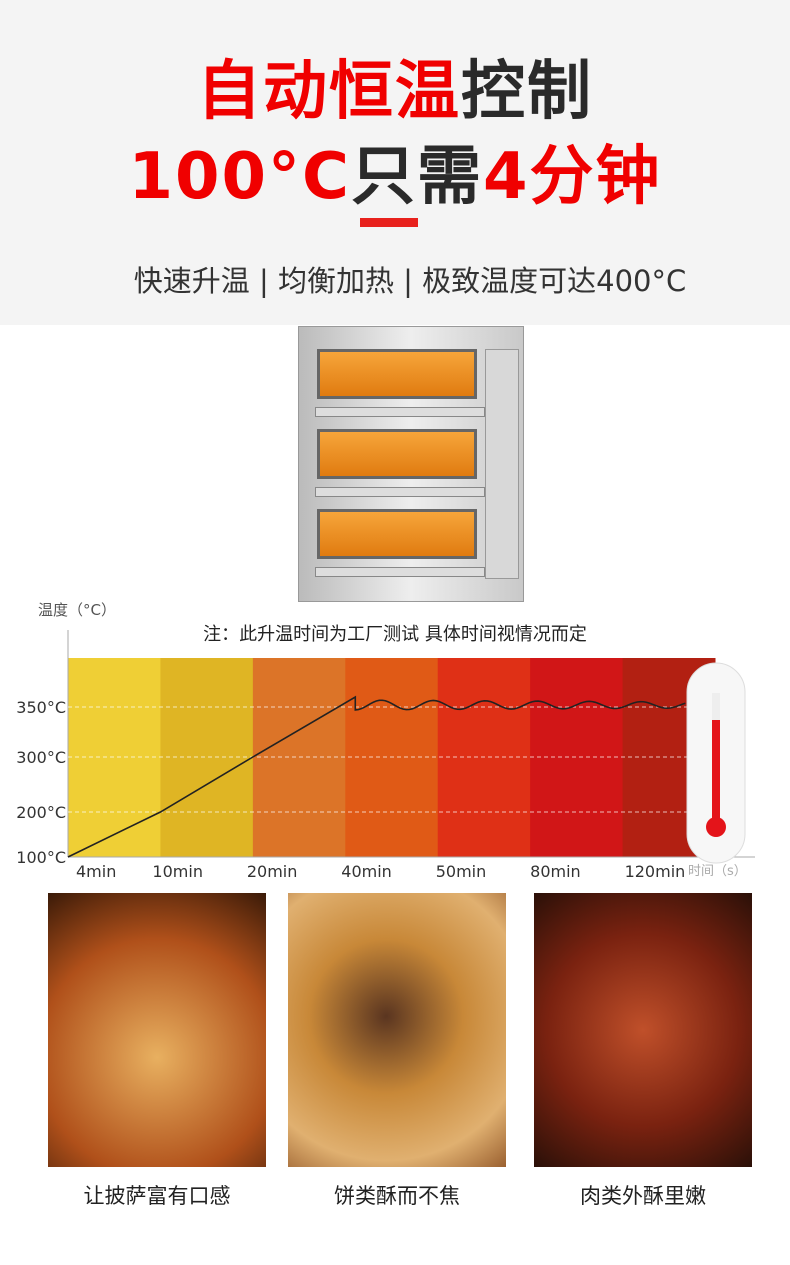 Image resolution: width=790 pixels, height=1265 pixels. What do you see at coordinates (366, 871) in the screenshot?
I see `x-tick-label: 40min` at bounding box center [366, 871].